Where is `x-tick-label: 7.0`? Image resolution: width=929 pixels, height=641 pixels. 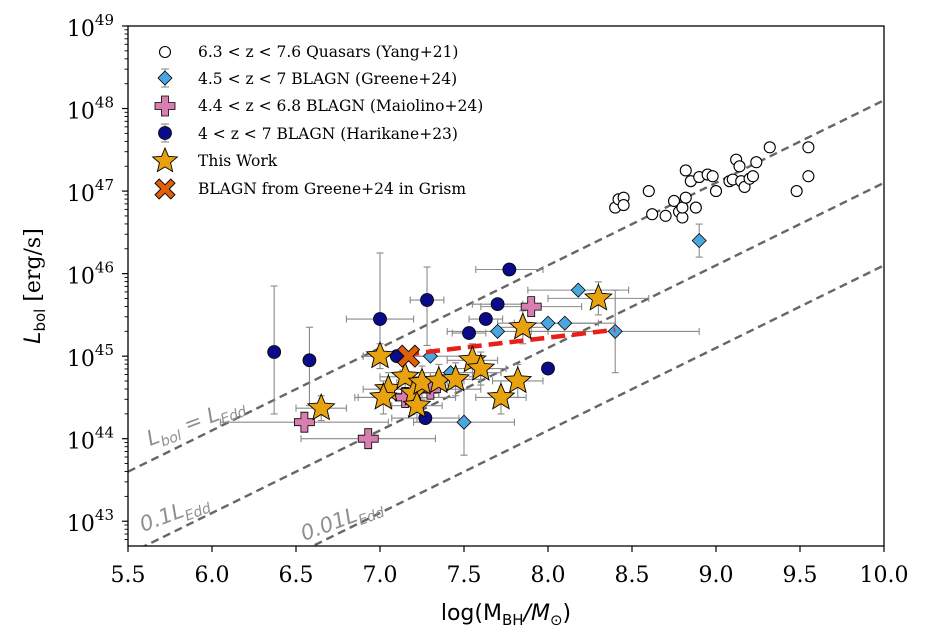 x-tick-label: 7.0 is located at coordinates (380, 575).